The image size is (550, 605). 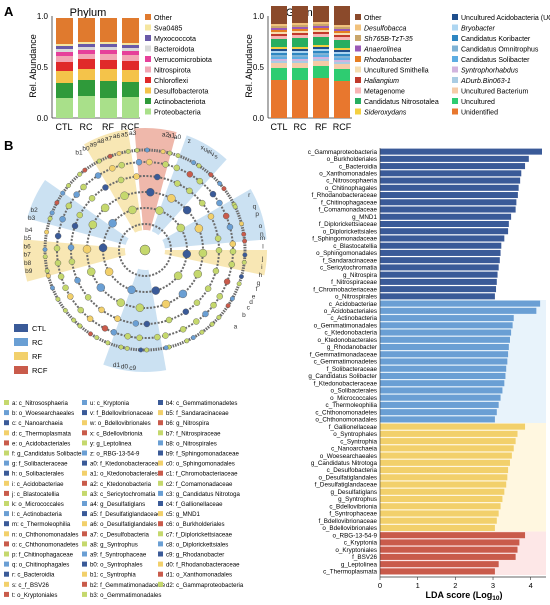 I want to click on clade-label: i, so click(x=261, y=267).